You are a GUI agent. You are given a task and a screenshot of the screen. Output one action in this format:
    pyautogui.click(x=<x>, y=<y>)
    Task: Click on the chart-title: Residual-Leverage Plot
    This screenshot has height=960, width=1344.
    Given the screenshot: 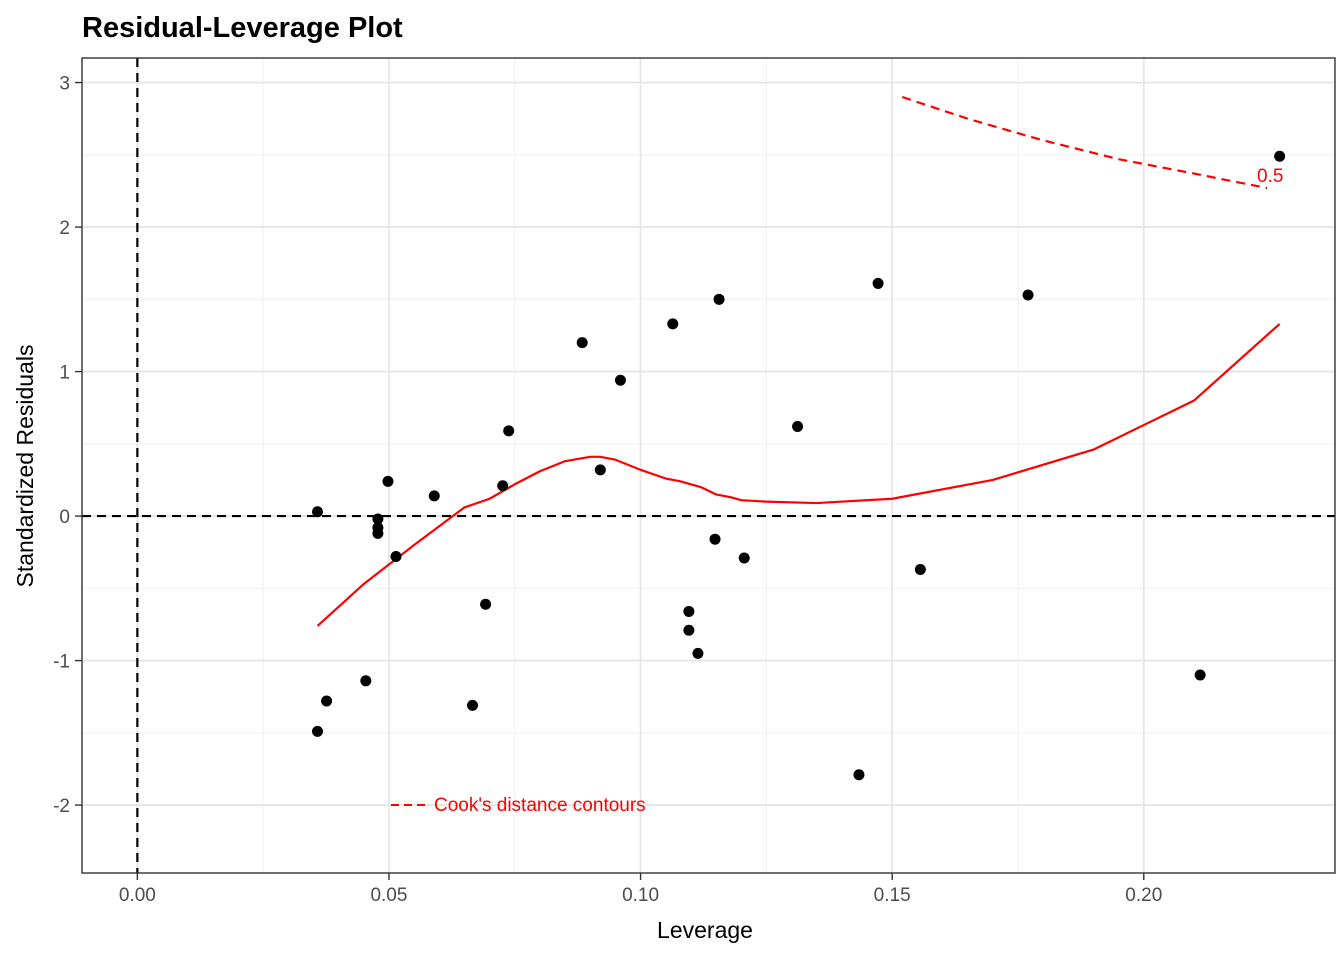 What is the action you would take?
    pyautogui.click(x=242, y=28)
    